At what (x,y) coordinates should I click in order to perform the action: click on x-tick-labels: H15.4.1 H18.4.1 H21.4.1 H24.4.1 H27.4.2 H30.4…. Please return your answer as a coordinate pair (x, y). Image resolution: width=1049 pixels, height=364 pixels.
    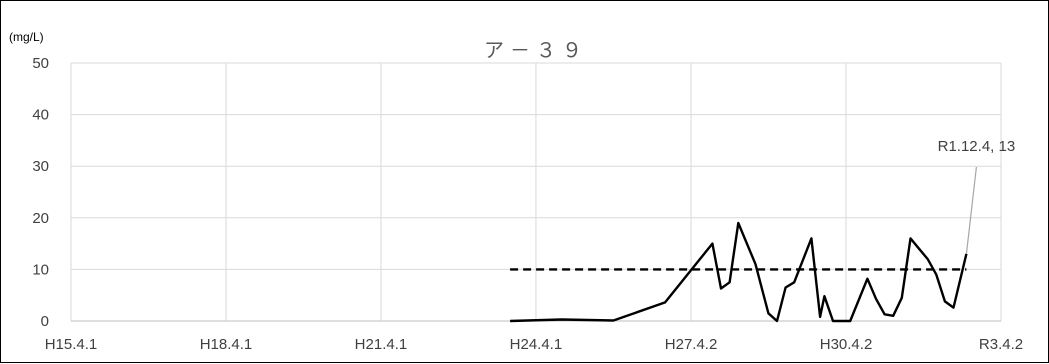
    Looking at the image, I should click on (534, 344).